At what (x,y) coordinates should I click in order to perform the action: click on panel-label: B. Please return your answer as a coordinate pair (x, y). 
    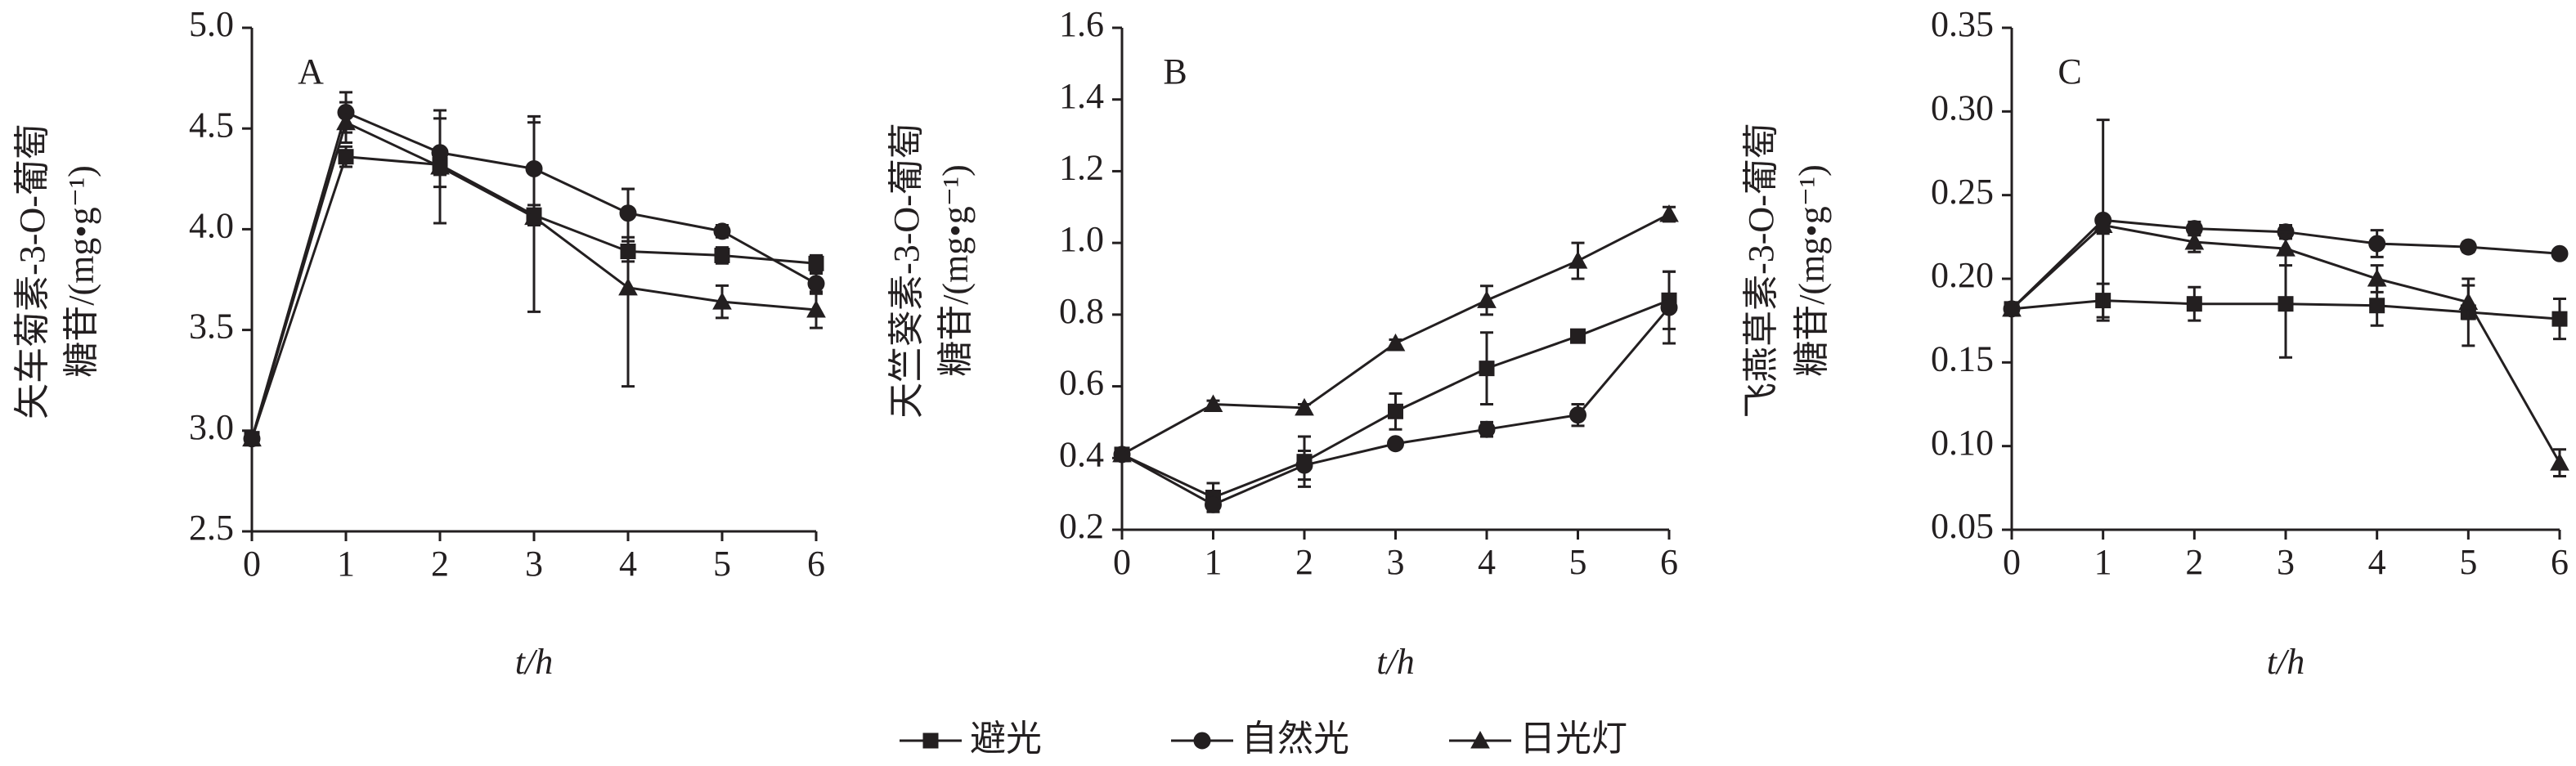
    Looking at the image, I should click on (1175, 72).